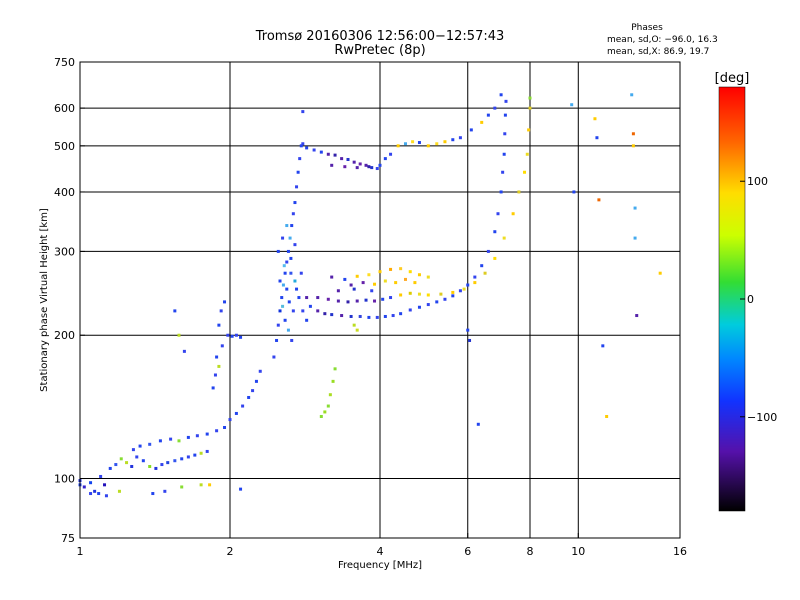 The width and height of the screenshot is (800, 600). Describe the element at coordinates (64, 192) in the screenshot. I see `y-tick-label: 400` at that location.